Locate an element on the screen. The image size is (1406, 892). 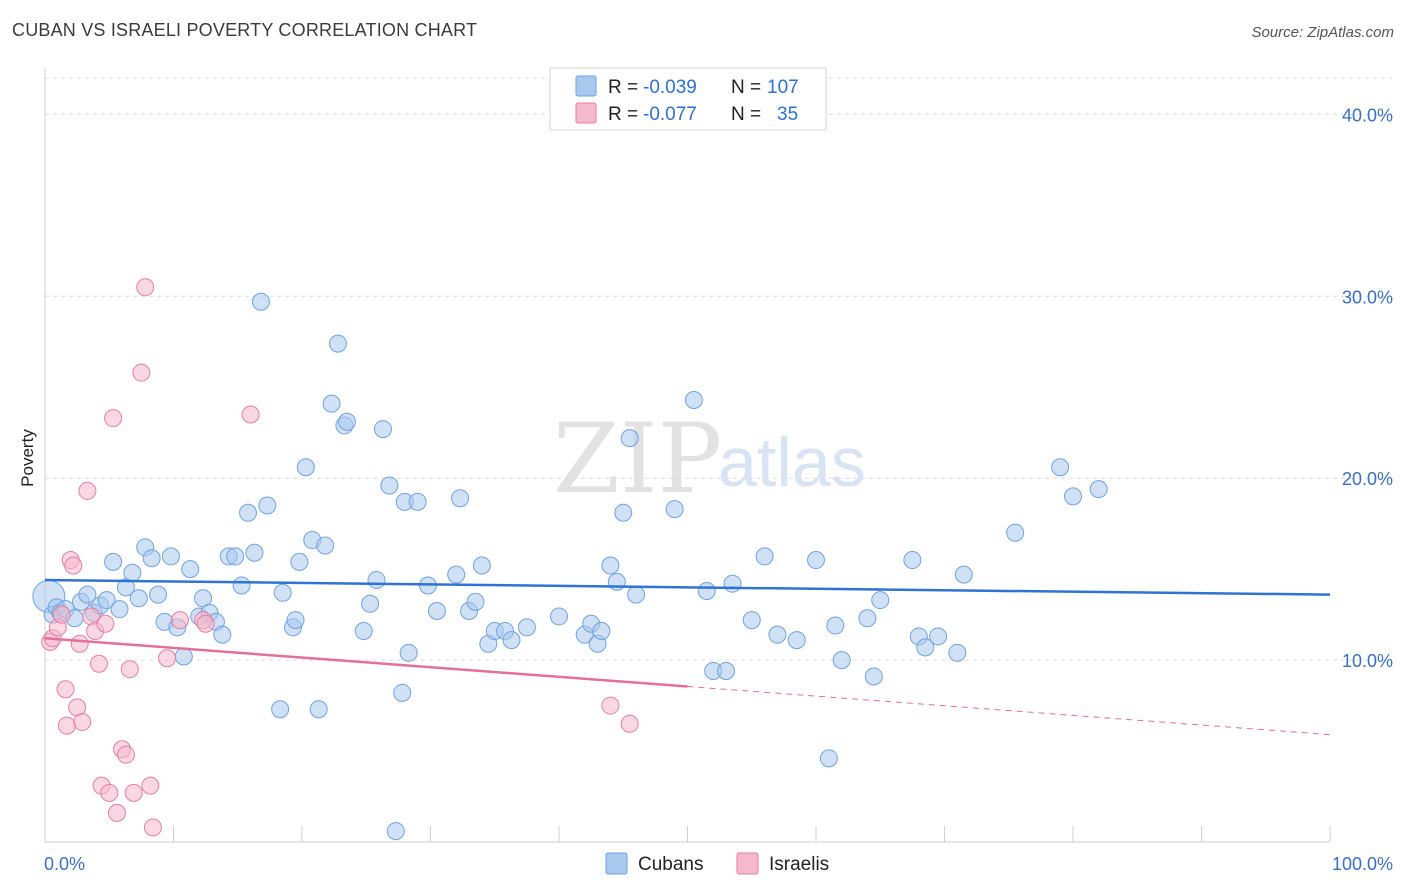
x-tick-label-start: 0.0% is located at coordinates (64, 864).